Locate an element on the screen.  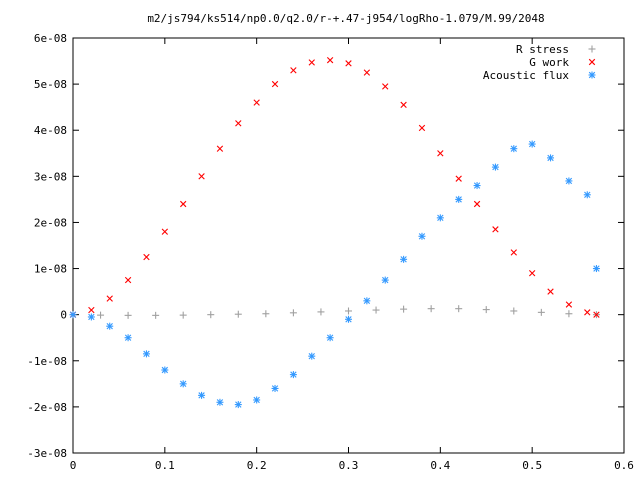
x-tick-label: 0.4 is located at coordinates (440, 465).